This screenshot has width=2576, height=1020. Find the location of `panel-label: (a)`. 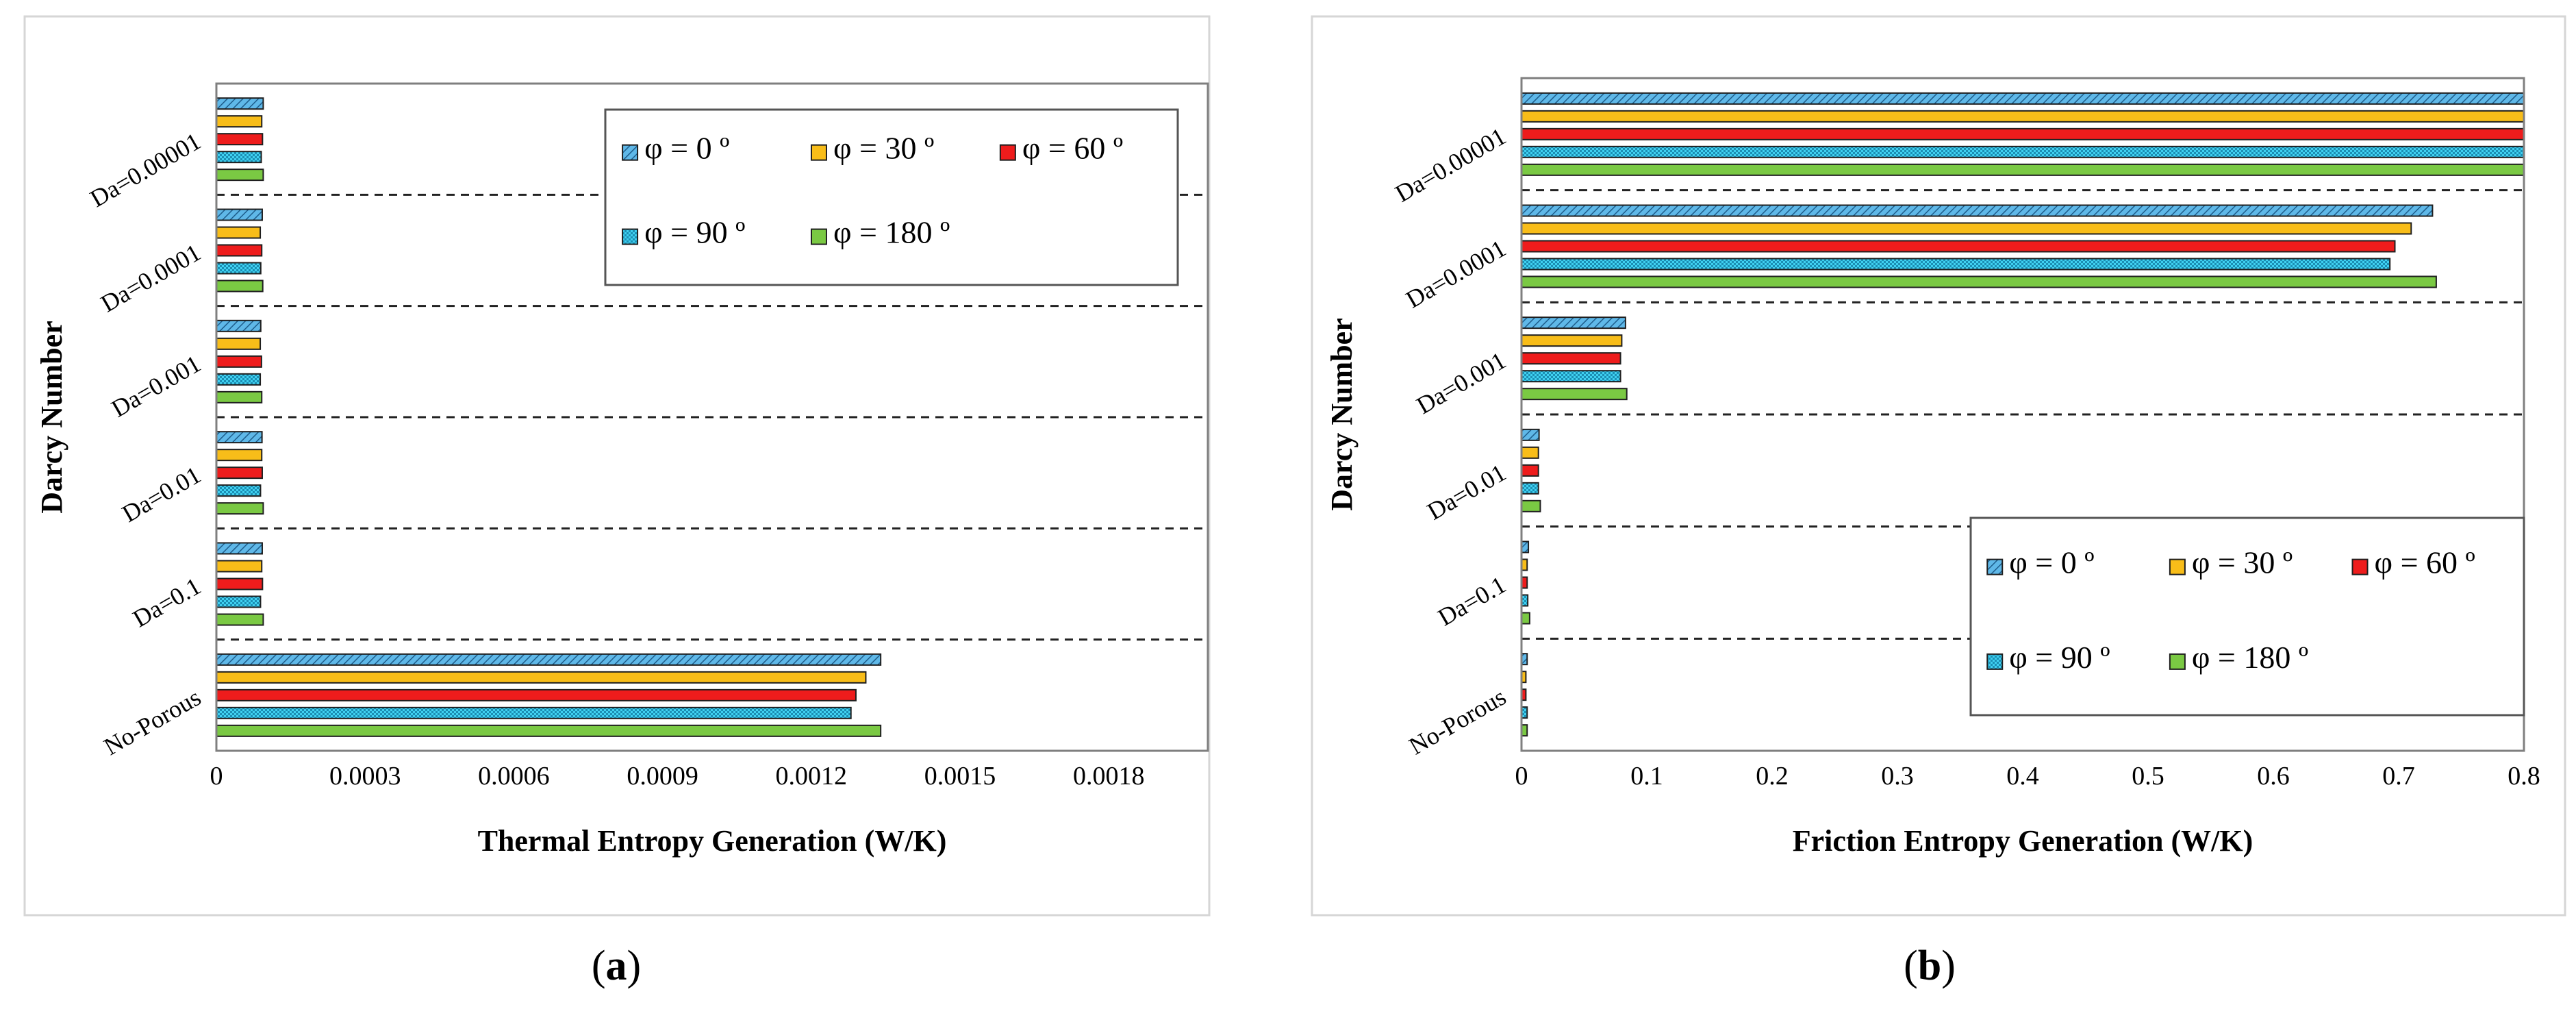

panel-label: (a) is located at coordinates (616, 966).